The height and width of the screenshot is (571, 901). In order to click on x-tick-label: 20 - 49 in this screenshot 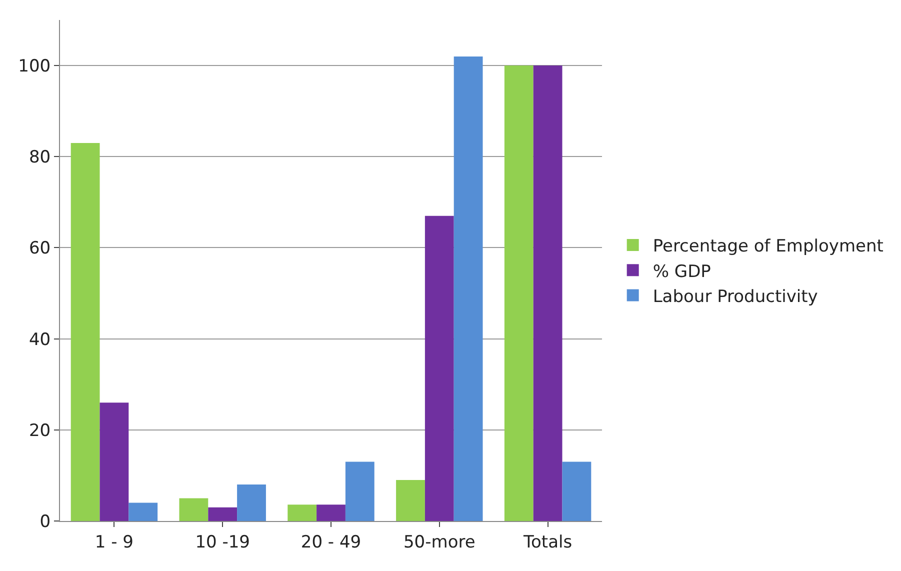, I will do `click(331, 542)`.